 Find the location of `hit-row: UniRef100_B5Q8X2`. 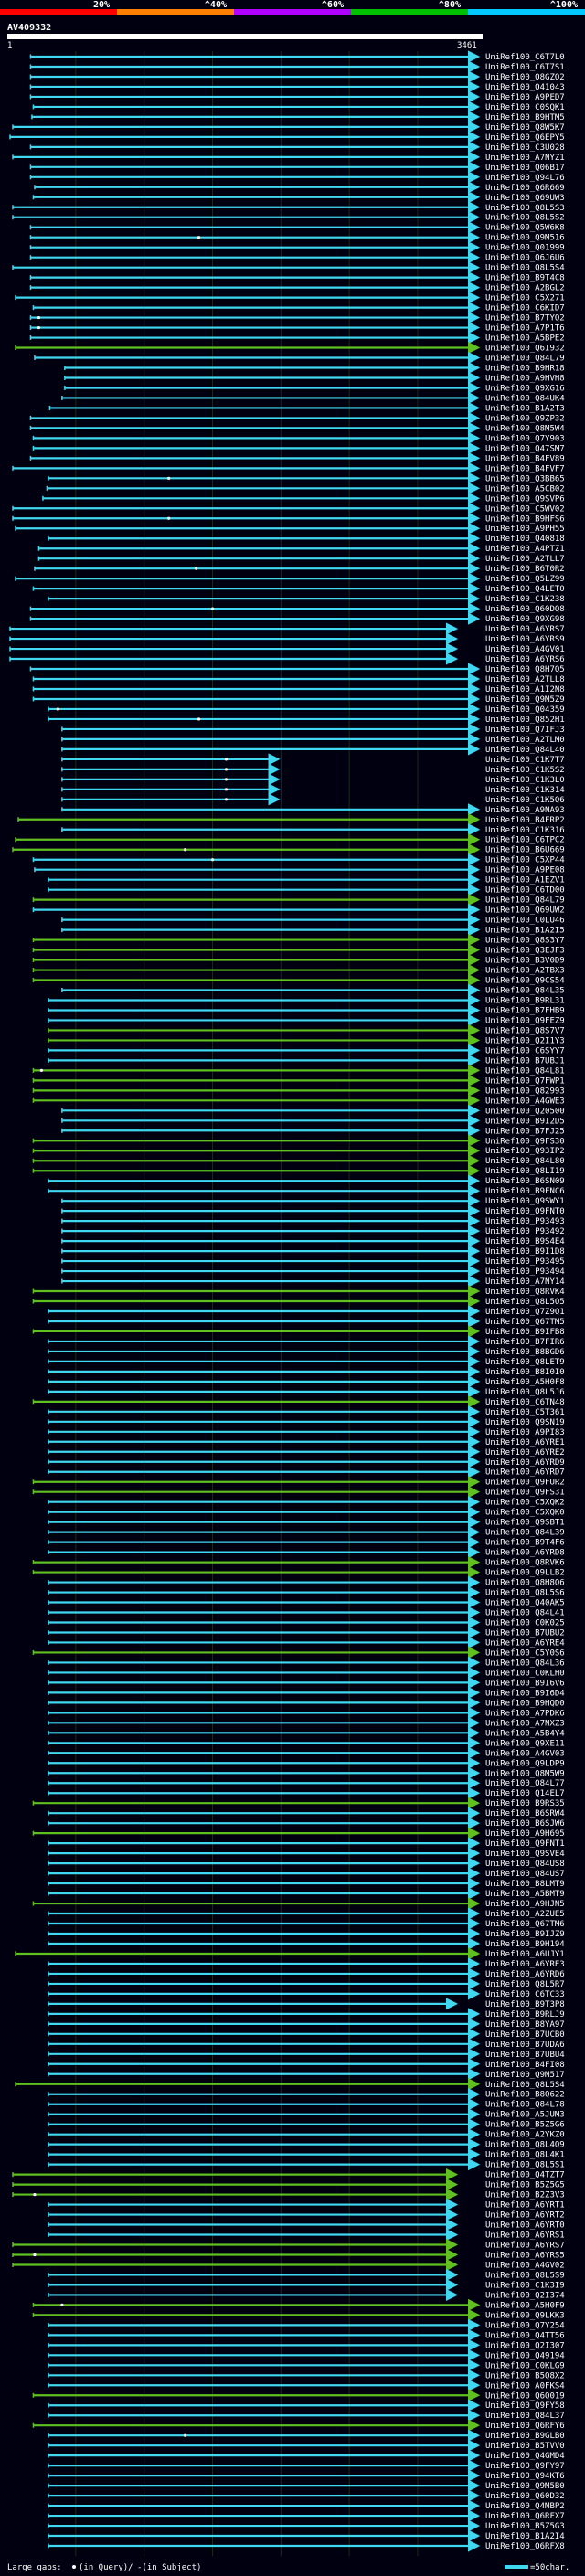

hit-row: UniRef100_B5Q8X2 is located at coordinates (307, 2375).